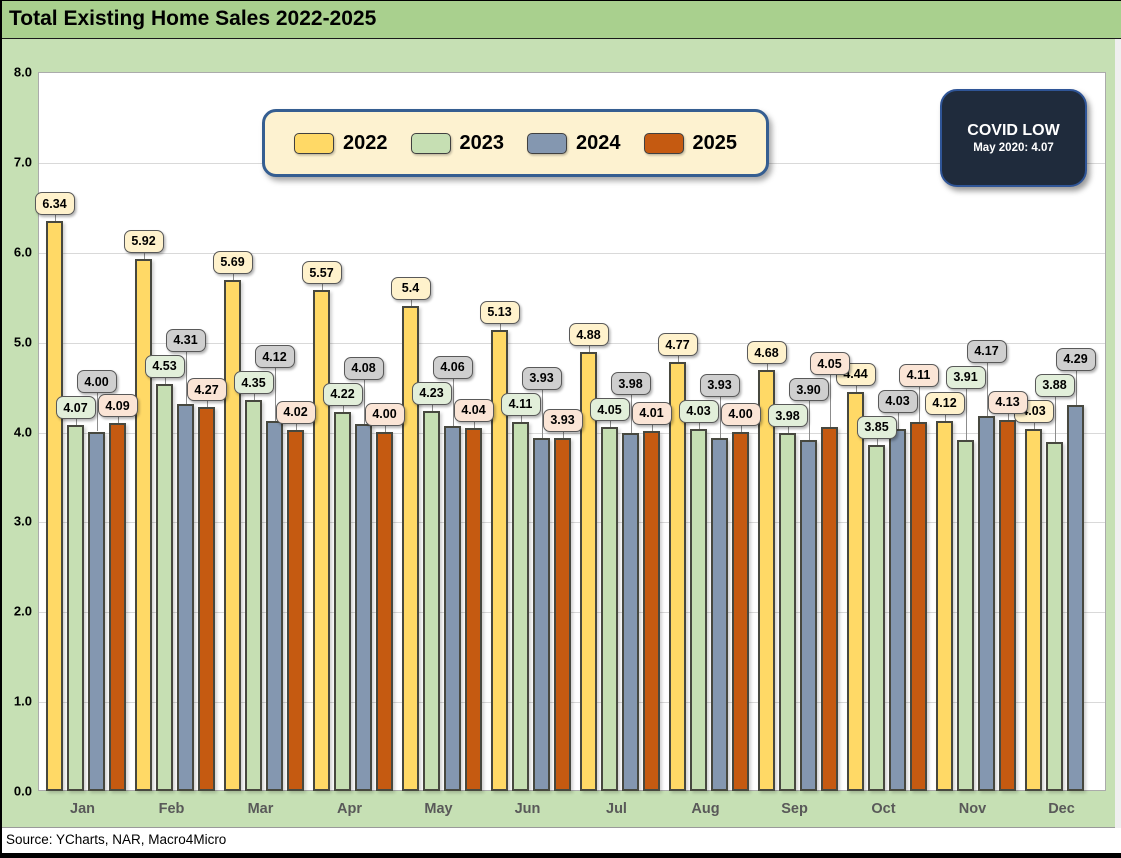 The height and width of the screenshot is (858, 1121). I want to click on data-label-2022-jul: 4.88, so click(588, 335).